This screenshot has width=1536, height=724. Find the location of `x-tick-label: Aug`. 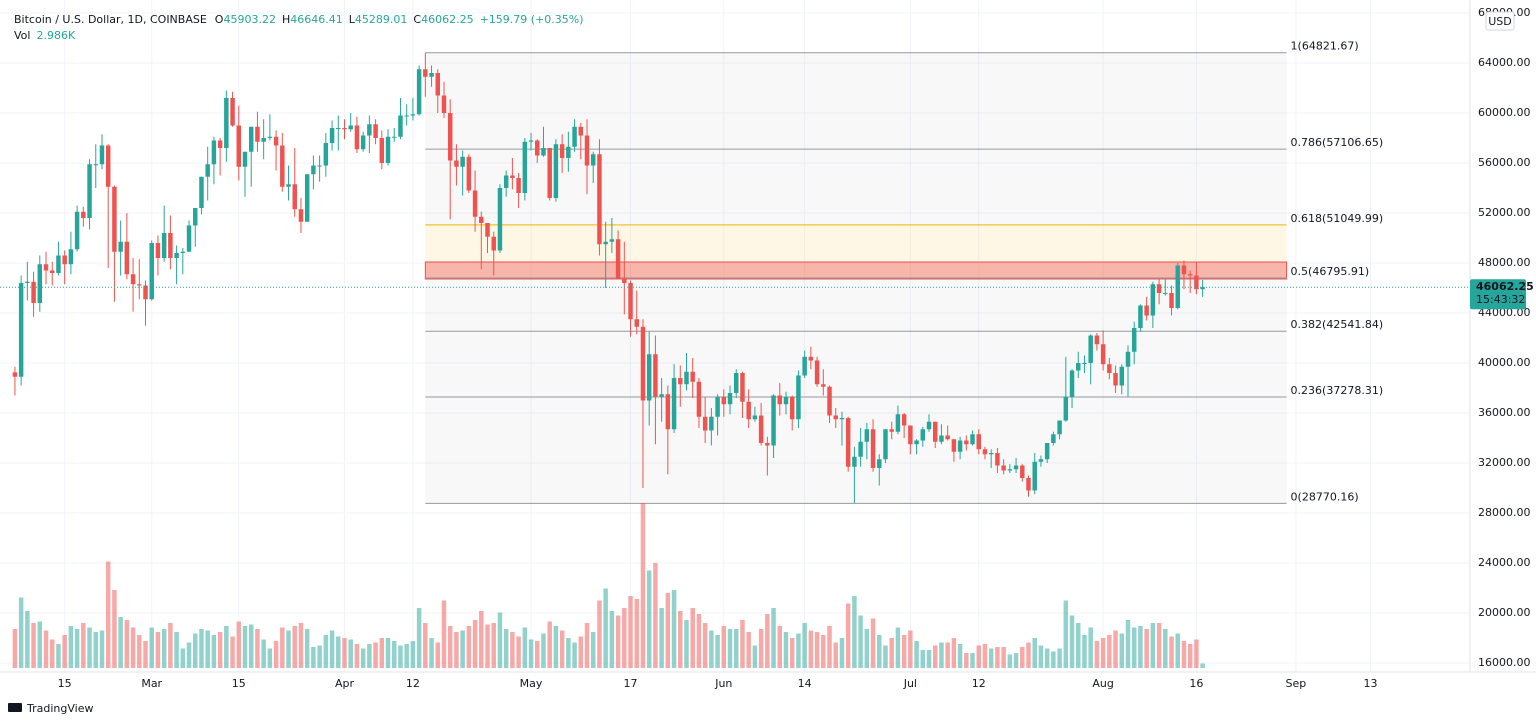

x-tick-label: Aug is located at coordinates (1102, 683).